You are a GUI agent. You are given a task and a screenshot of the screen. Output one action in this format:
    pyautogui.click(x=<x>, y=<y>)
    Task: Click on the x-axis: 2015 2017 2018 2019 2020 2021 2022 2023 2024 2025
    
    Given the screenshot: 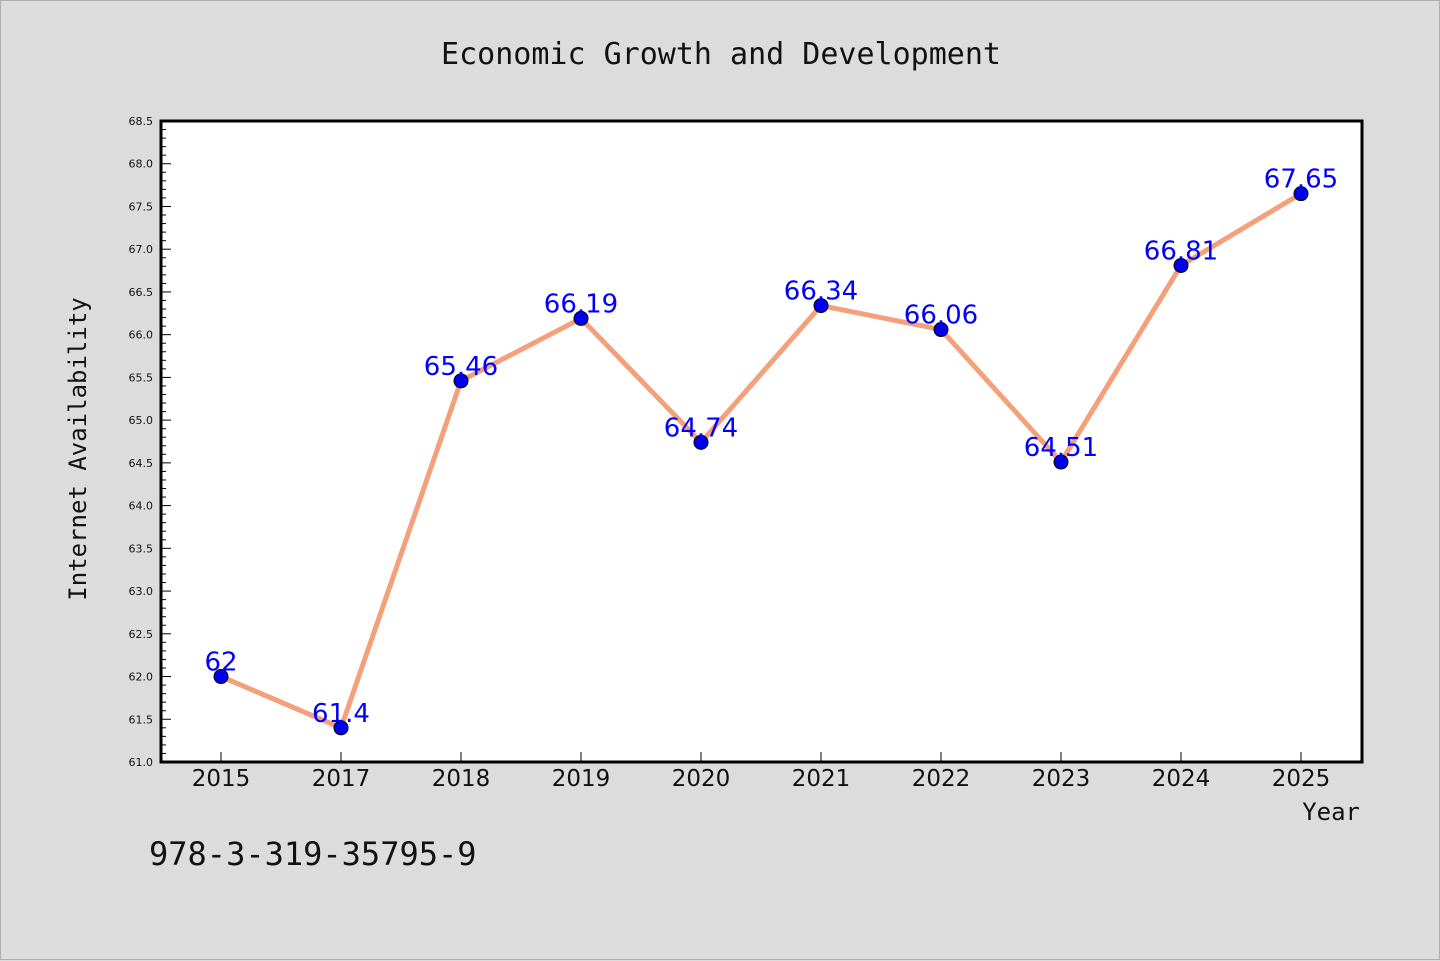 What is the action you would take?
    pyautogui.click(x=761, y=772)
    